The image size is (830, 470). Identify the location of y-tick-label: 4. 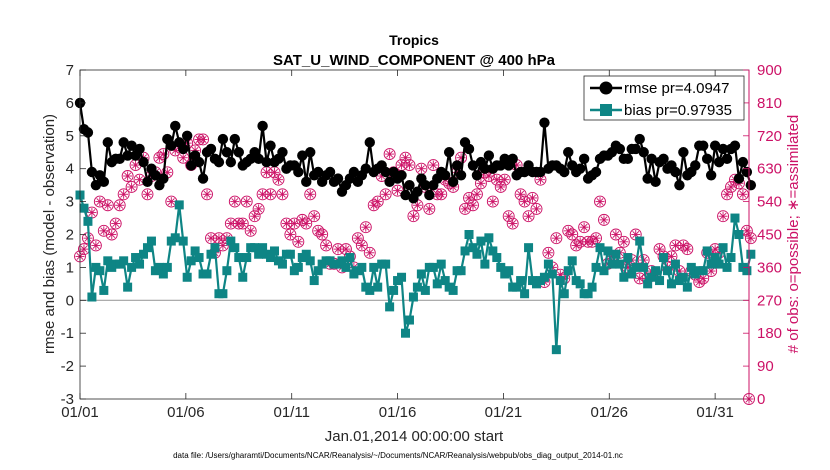
(70, 169).